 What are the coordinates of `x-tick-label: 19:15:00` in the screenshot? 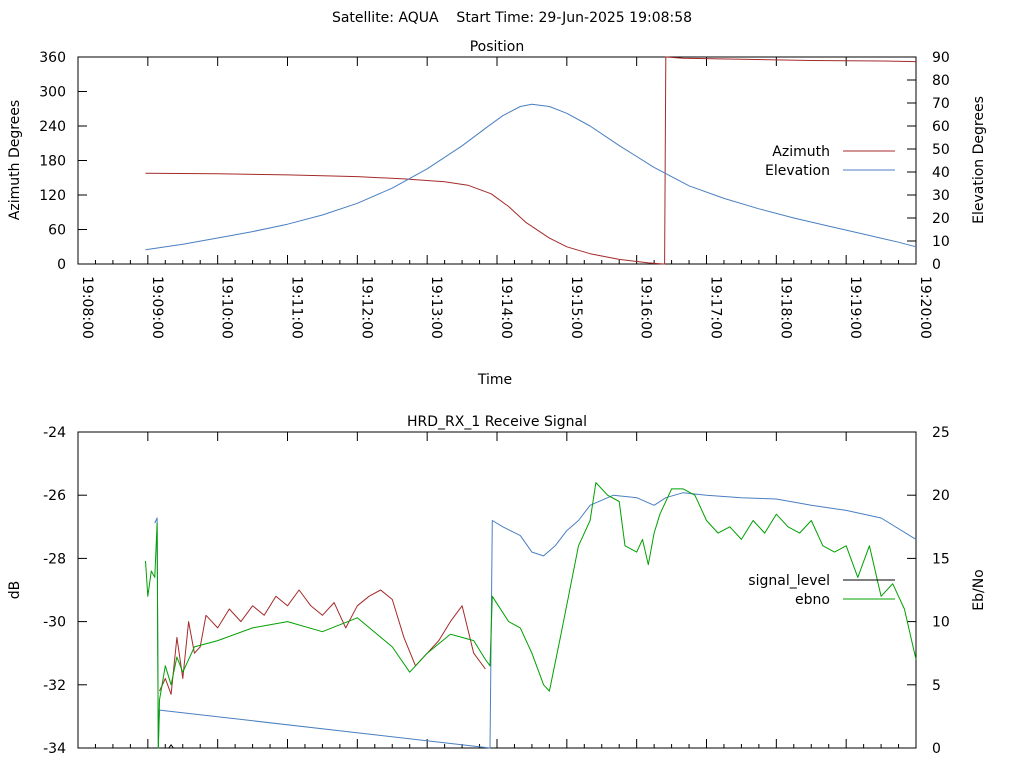 It's located at (576, 307).